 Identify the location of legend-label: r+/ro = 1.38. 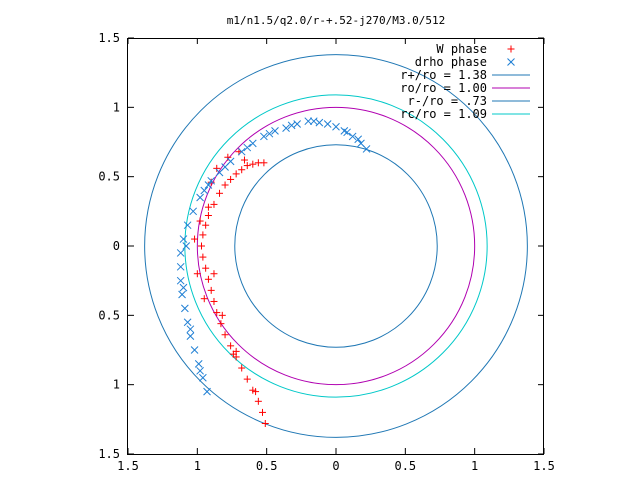
(443, 75).